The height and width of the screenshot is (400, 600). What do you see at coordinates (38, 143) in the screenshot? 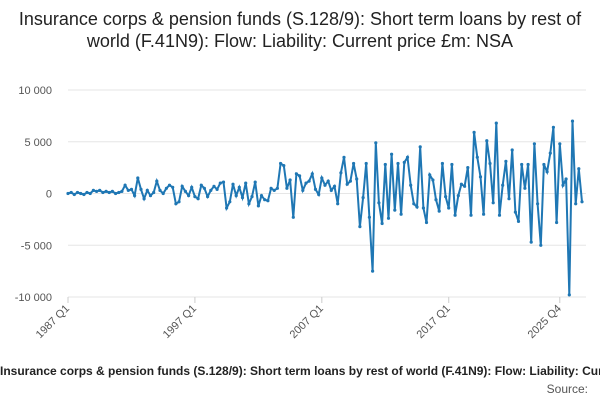
I see `y-tick-label: 5 000` at bounding box center [38, 143].